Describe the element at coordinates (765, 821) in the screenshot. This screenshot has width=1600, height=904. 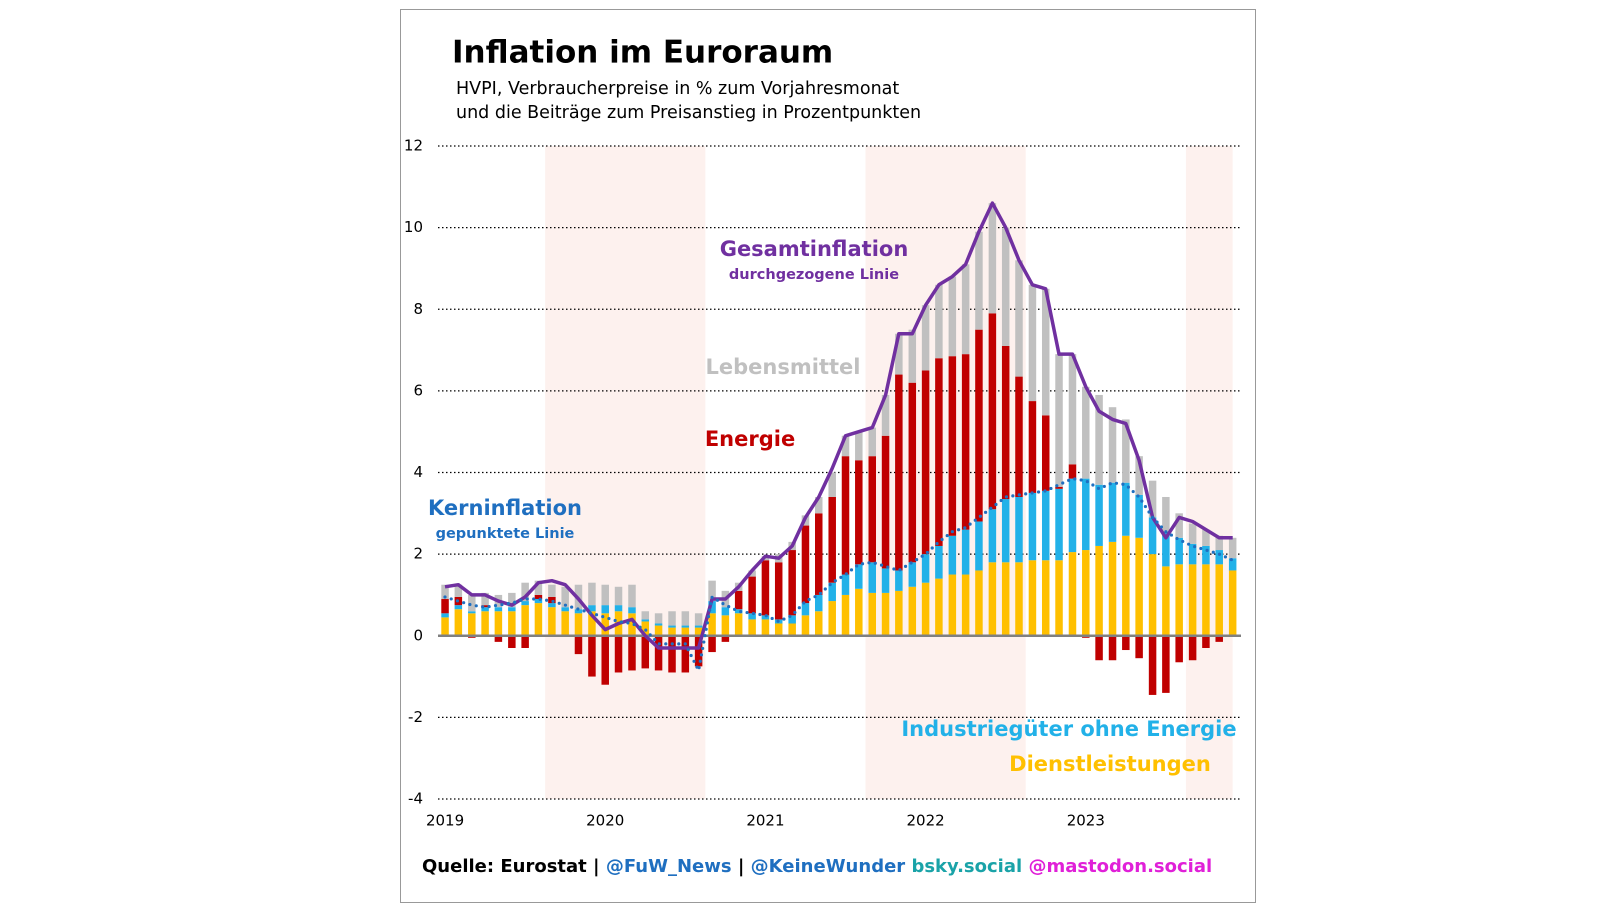
I see `x-tick-label: 2021` at that location.